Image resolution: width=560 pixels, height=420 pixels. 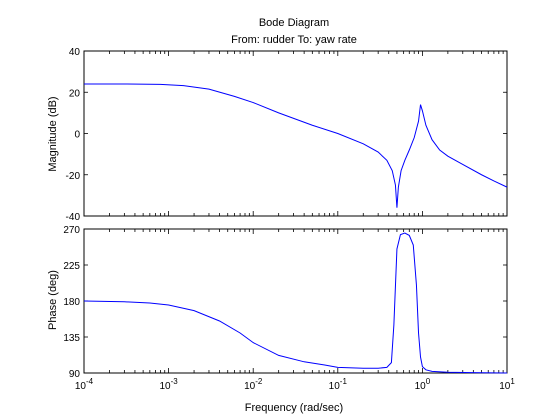 What do you see at coordinates (71, 230) in the screenshot?
I see `phase-ytick-label: 270` at bounding box center [71, 230].